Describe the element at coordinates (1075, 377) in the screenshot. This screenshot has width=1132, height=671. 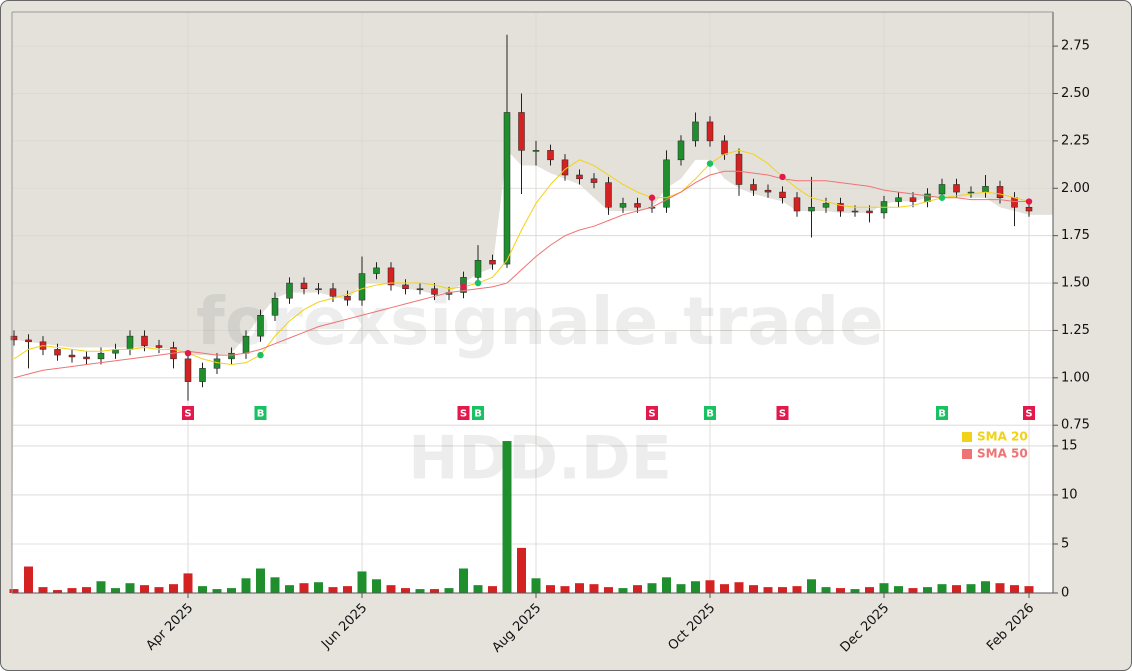
I see `y-tick-label: 1.00` at that location.